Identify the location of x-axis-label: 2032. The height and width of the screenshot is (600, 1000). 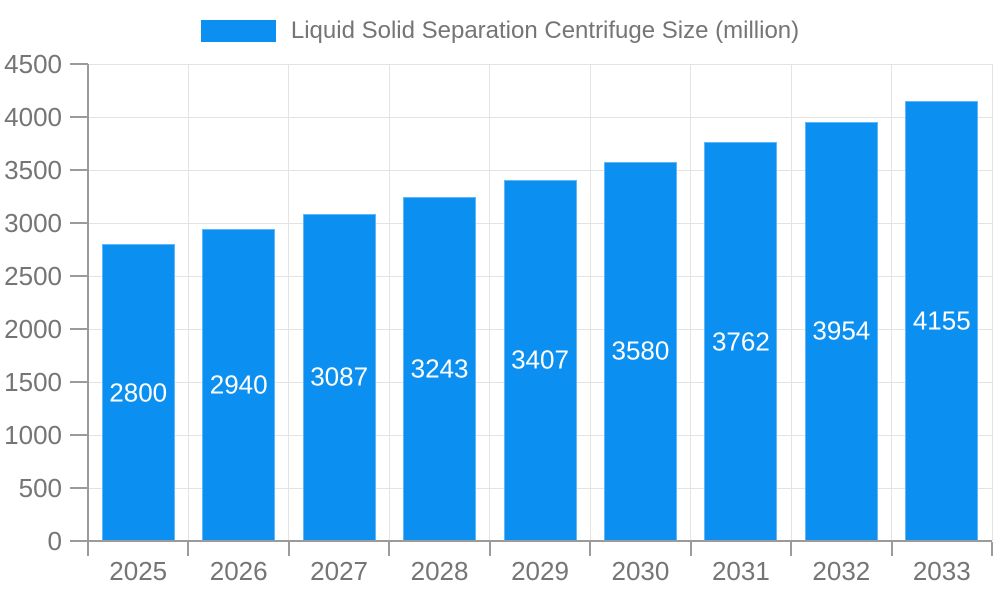
(841, 571).